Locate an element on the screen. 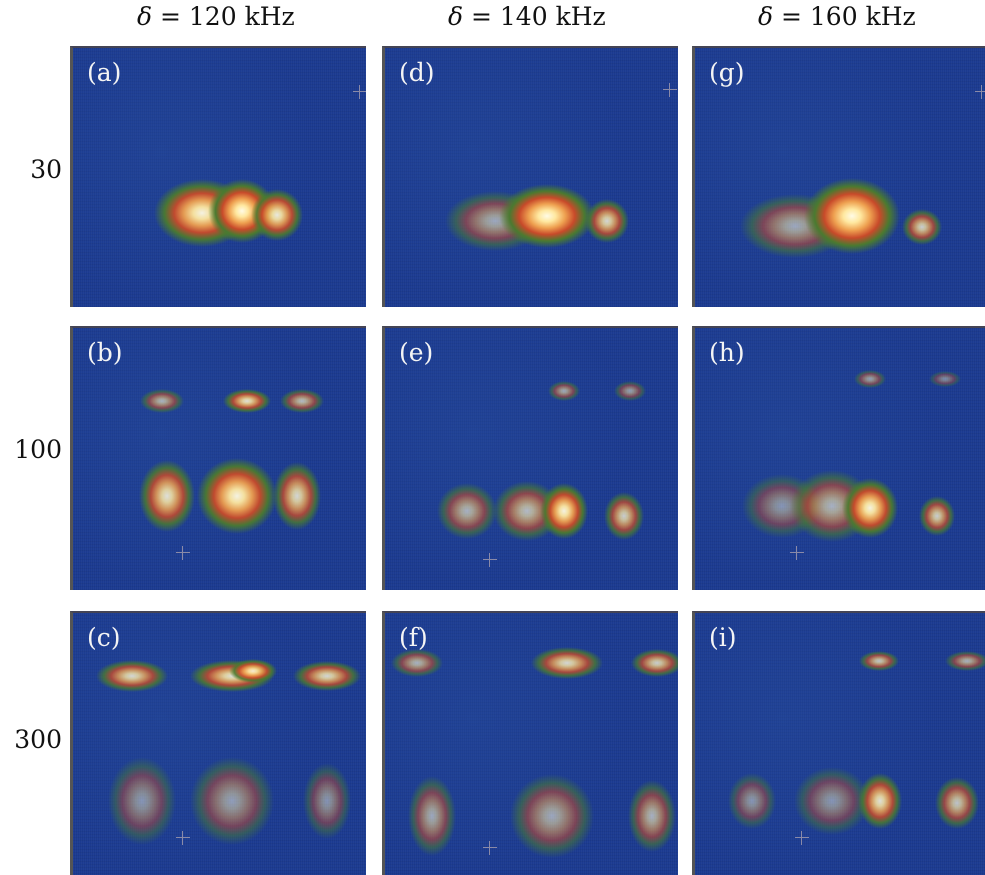 This screenshot has width=985, height=875. column-header-1: δ = 120 kHz is located at coordinates (216, 16).